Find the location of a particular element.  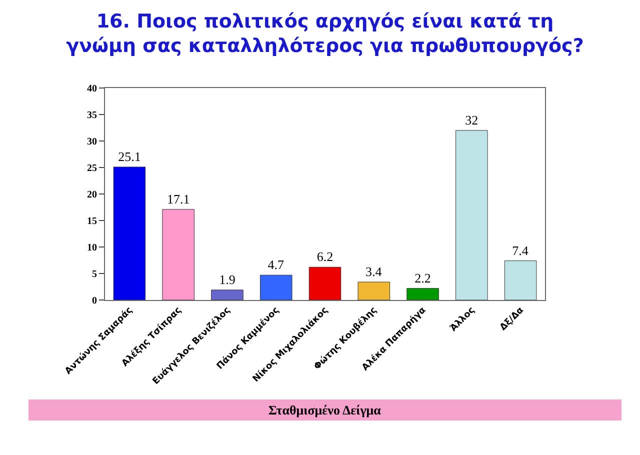

data-label: 7.4 is located at coordinates (520, 250).